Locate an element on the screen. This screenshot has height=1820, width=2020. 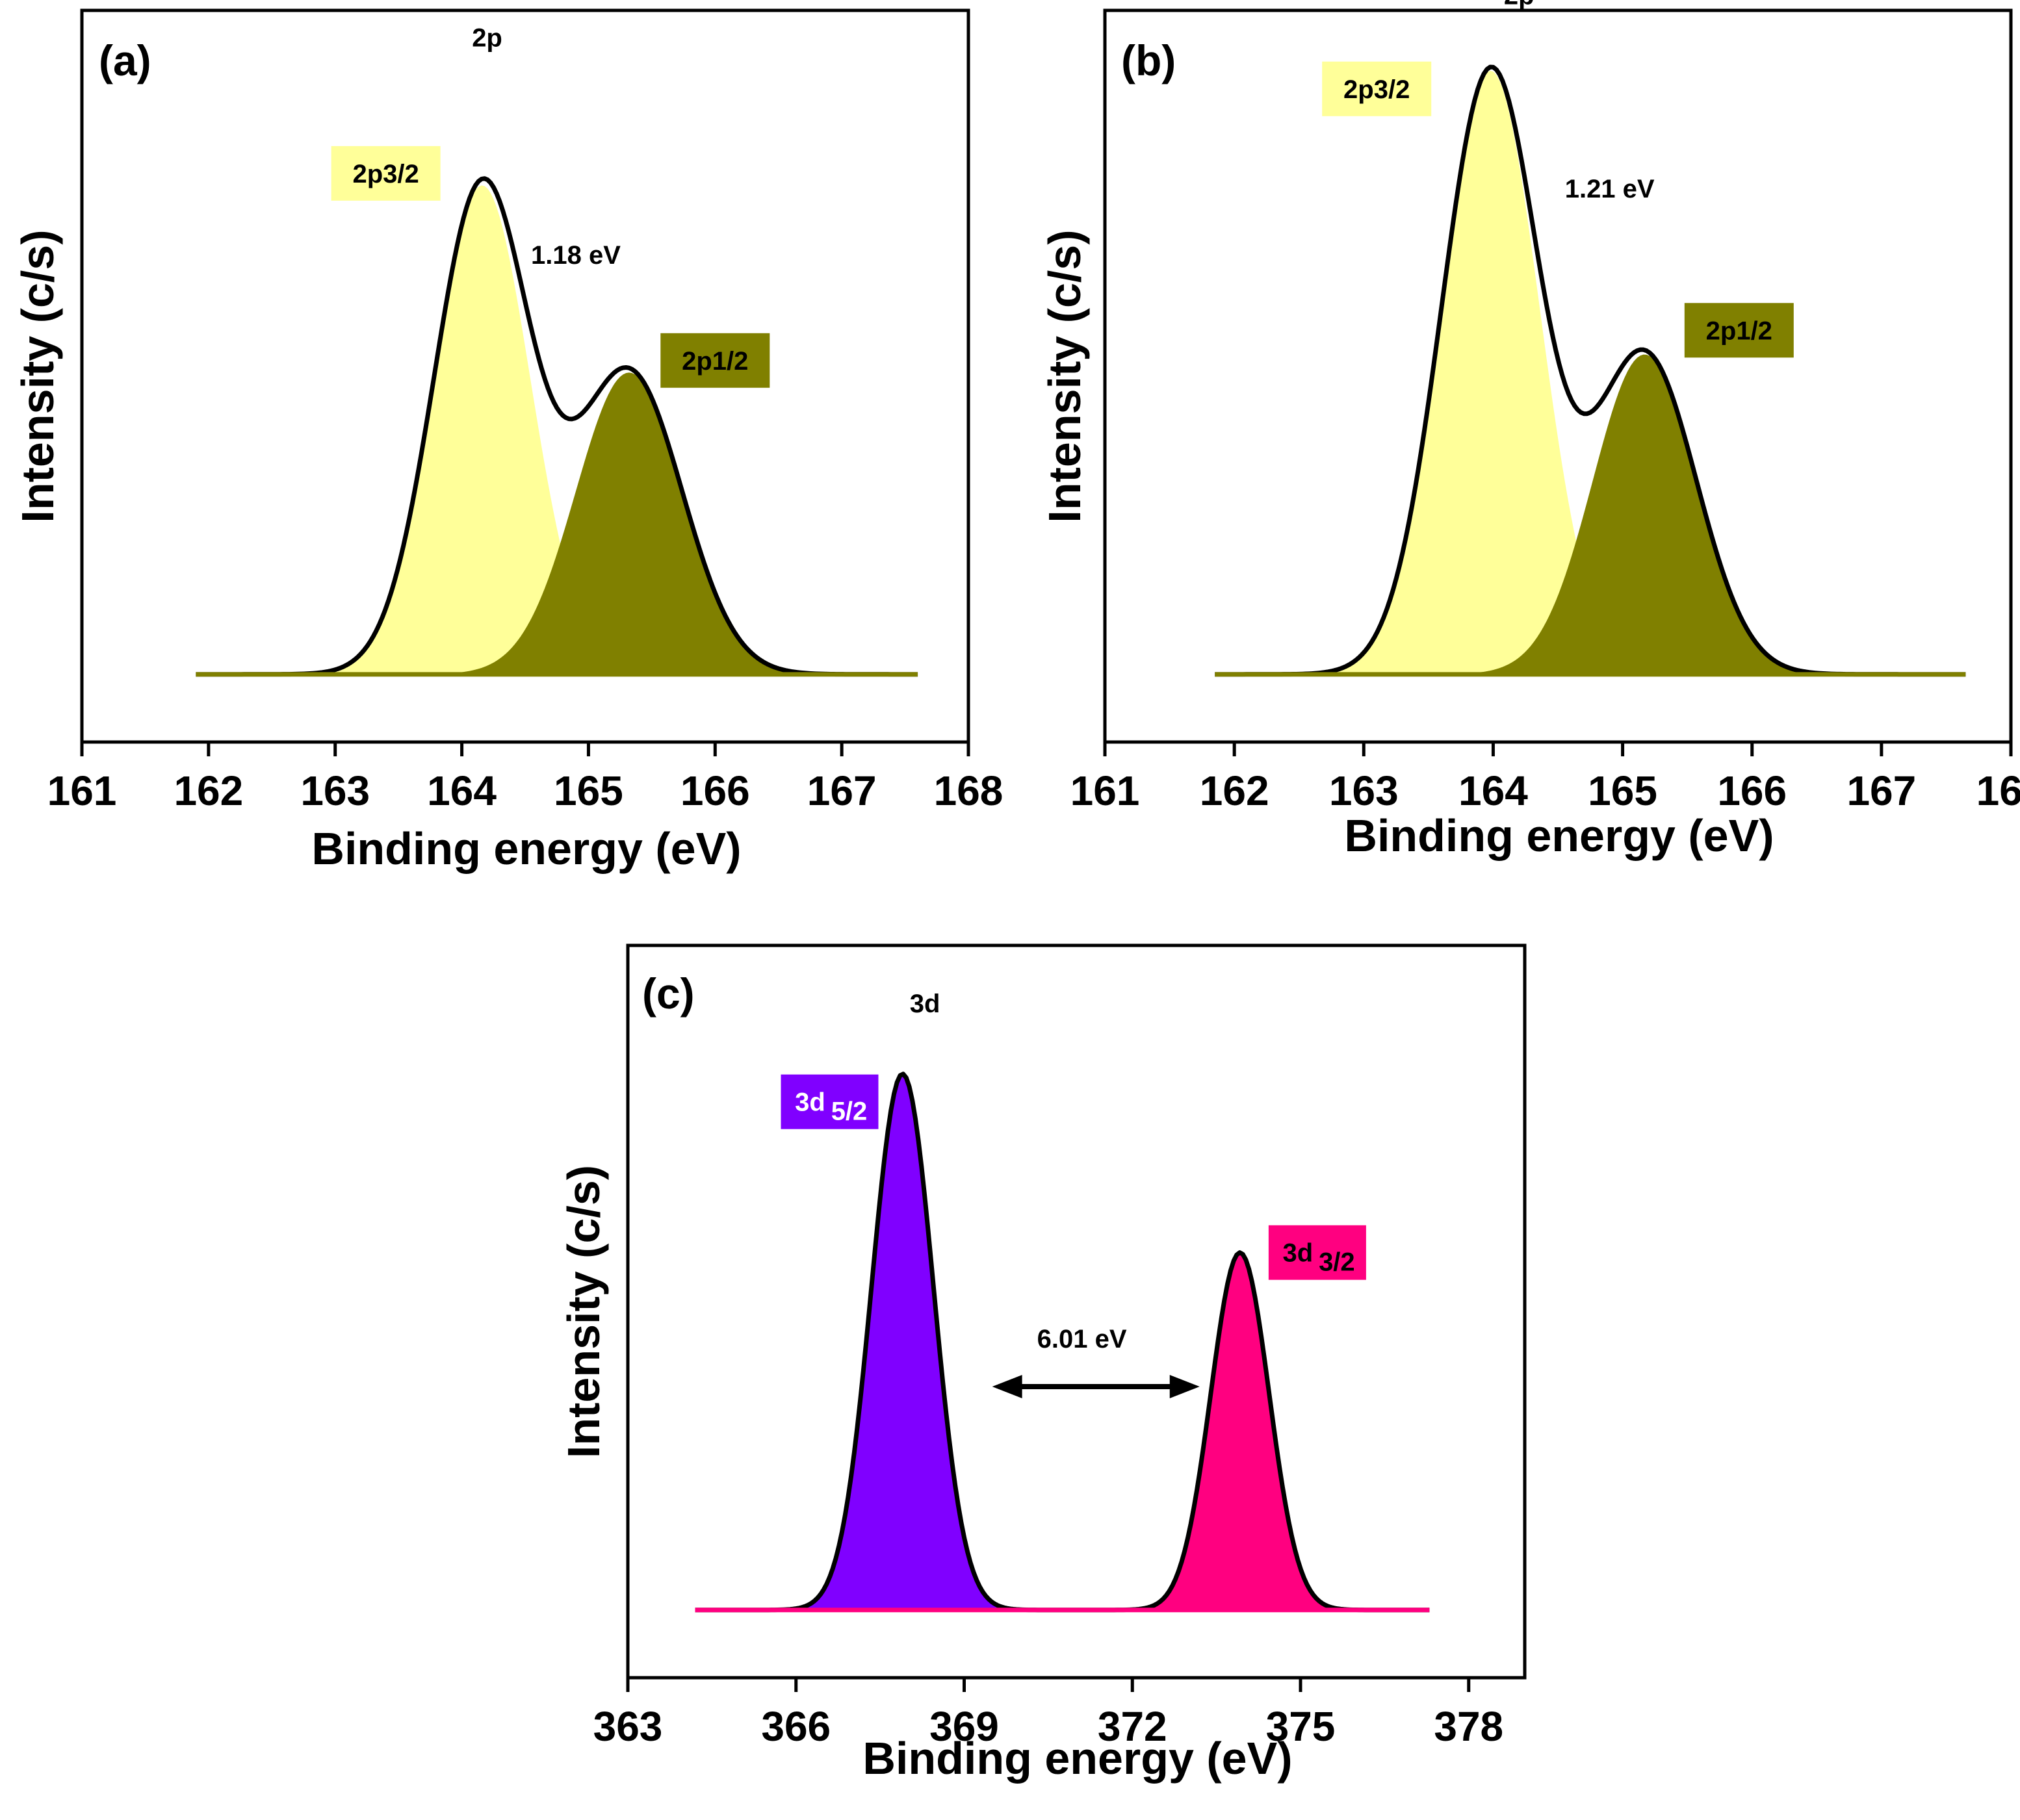
badge-subscript: 5/2 is located at coordinates (849, 1111).